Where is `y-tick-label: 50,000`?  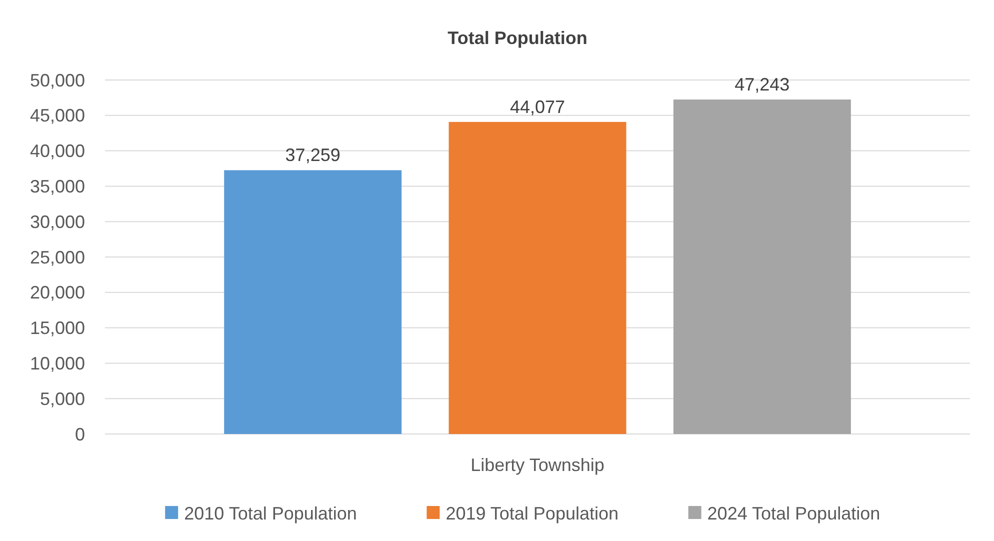
y-tick-label: 50,000 is located at coordinates (57, 80).